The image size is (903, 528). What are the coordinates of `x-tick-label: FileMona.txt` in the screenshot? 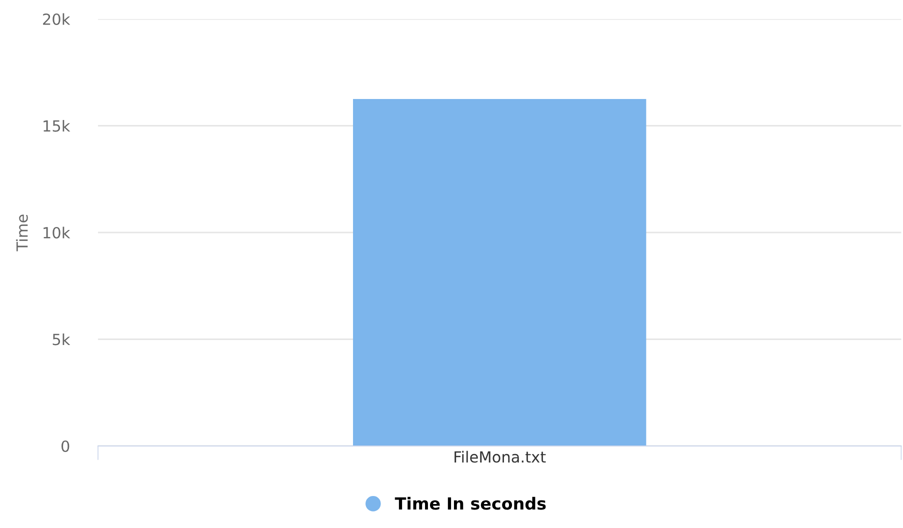 It's located at (500, 456).